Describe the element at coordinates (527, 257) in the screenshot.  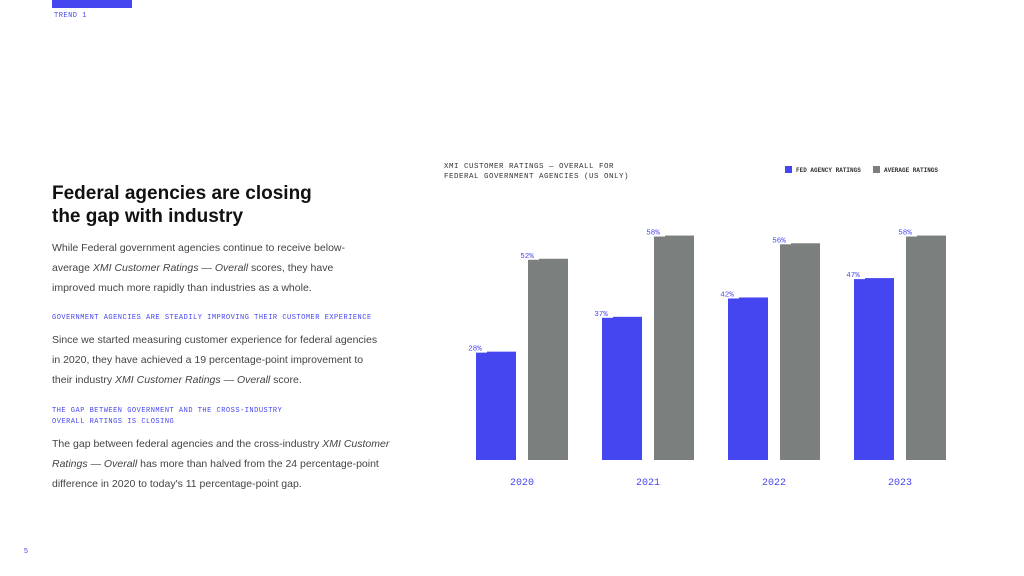
I see `value-label: 52%` at that location.